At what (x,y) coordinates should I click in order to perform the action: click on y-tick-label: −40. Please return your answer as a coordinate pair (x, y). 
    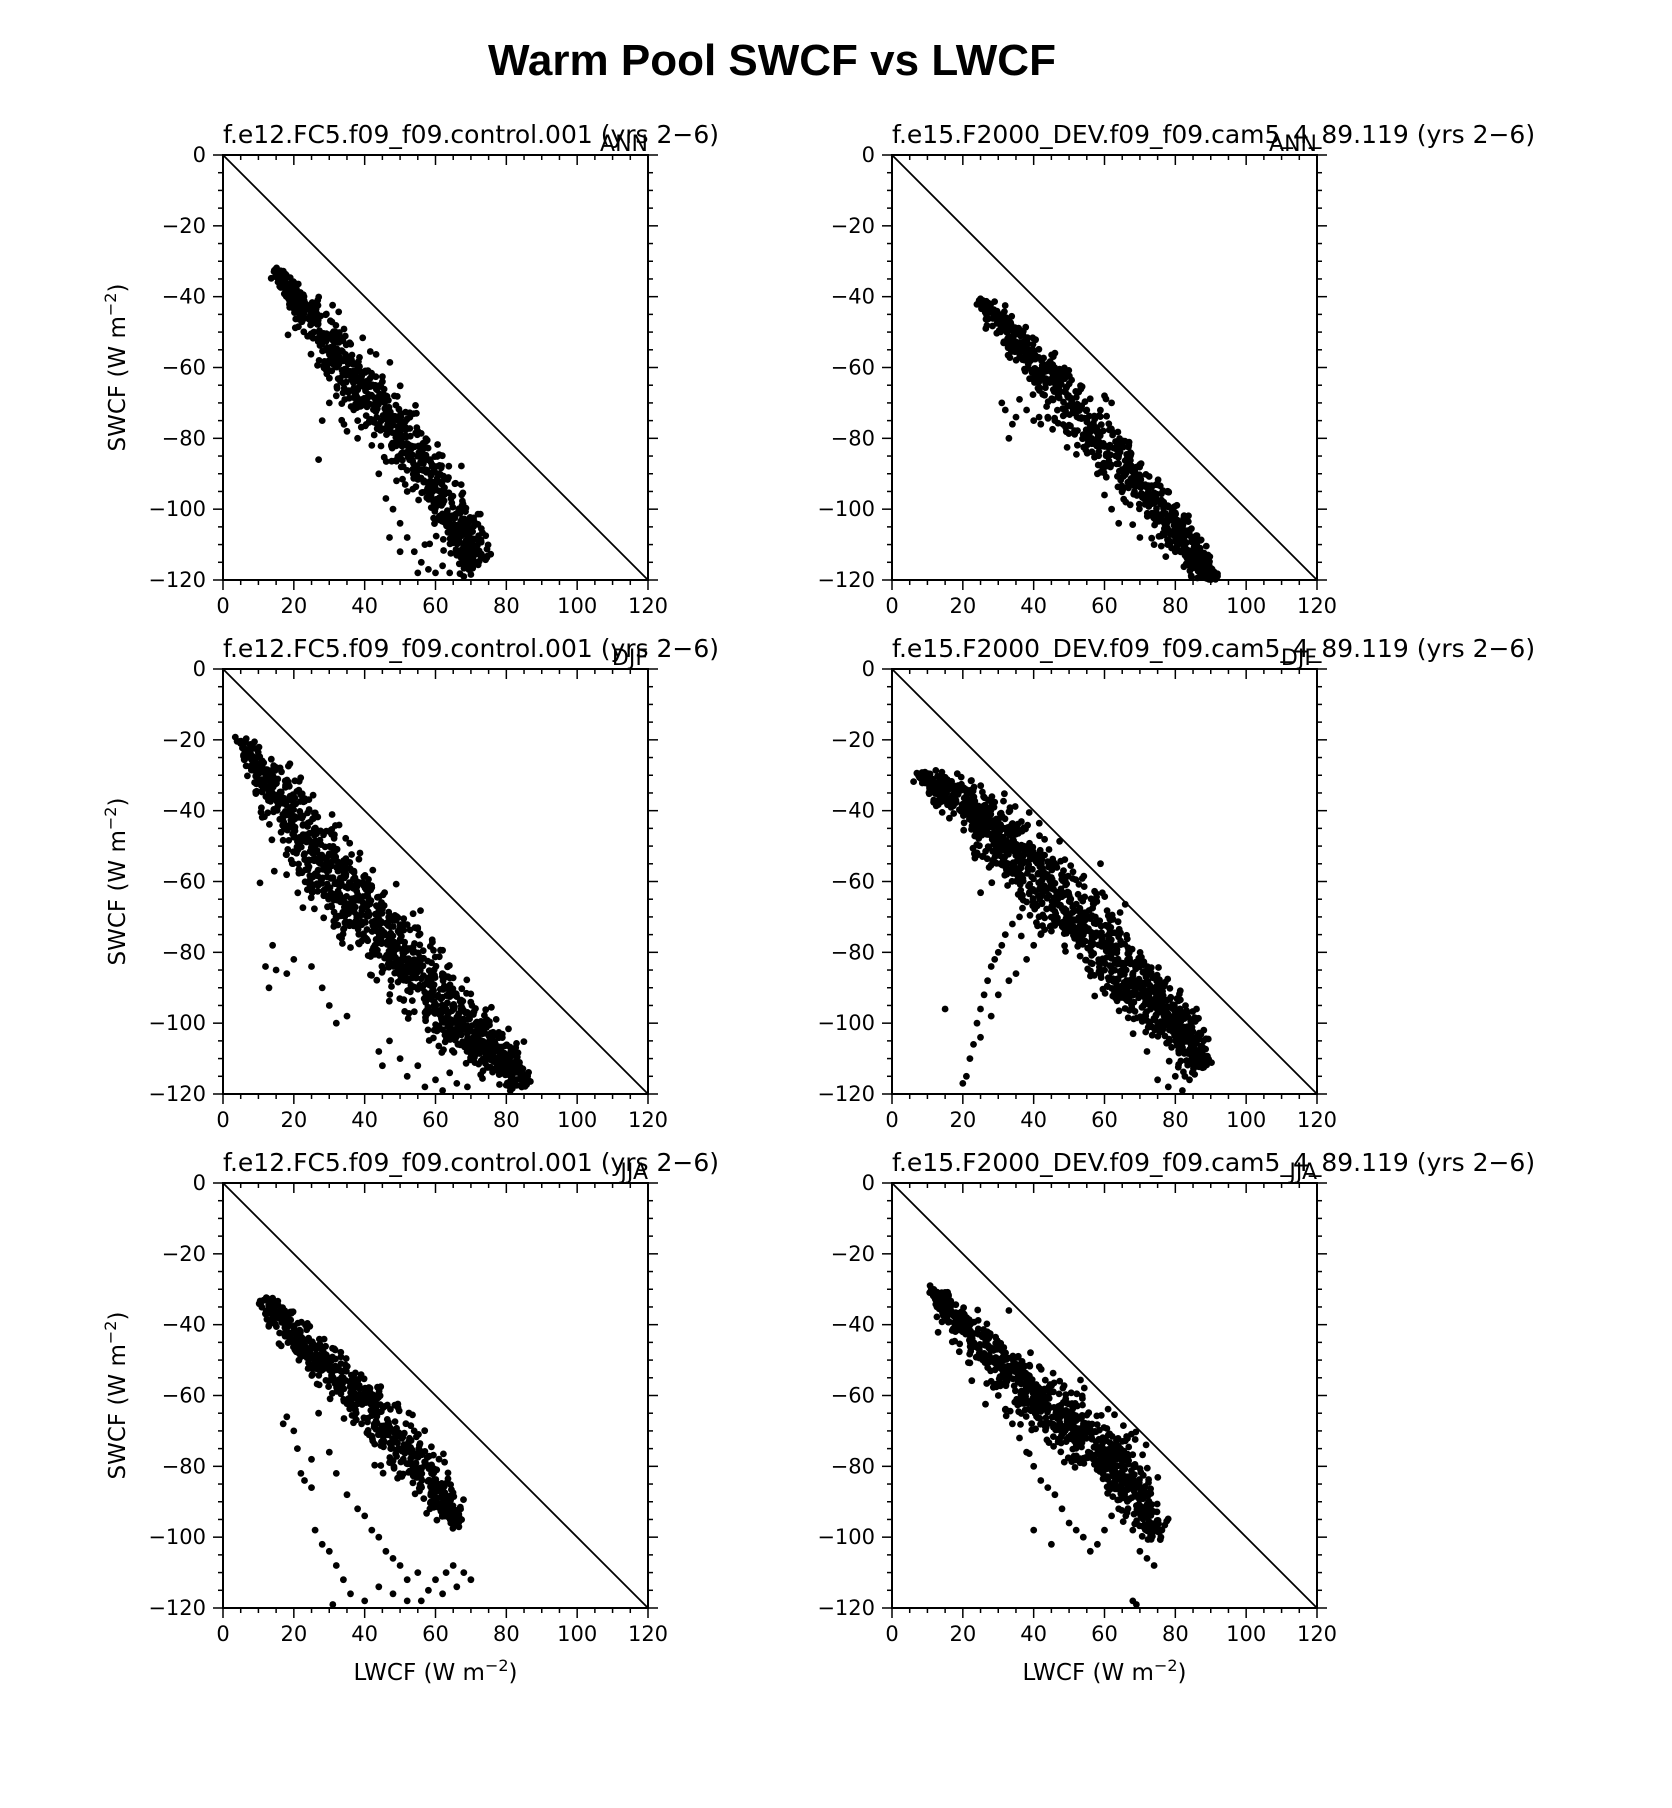
    Looking at the image, I should click on (184, 811).